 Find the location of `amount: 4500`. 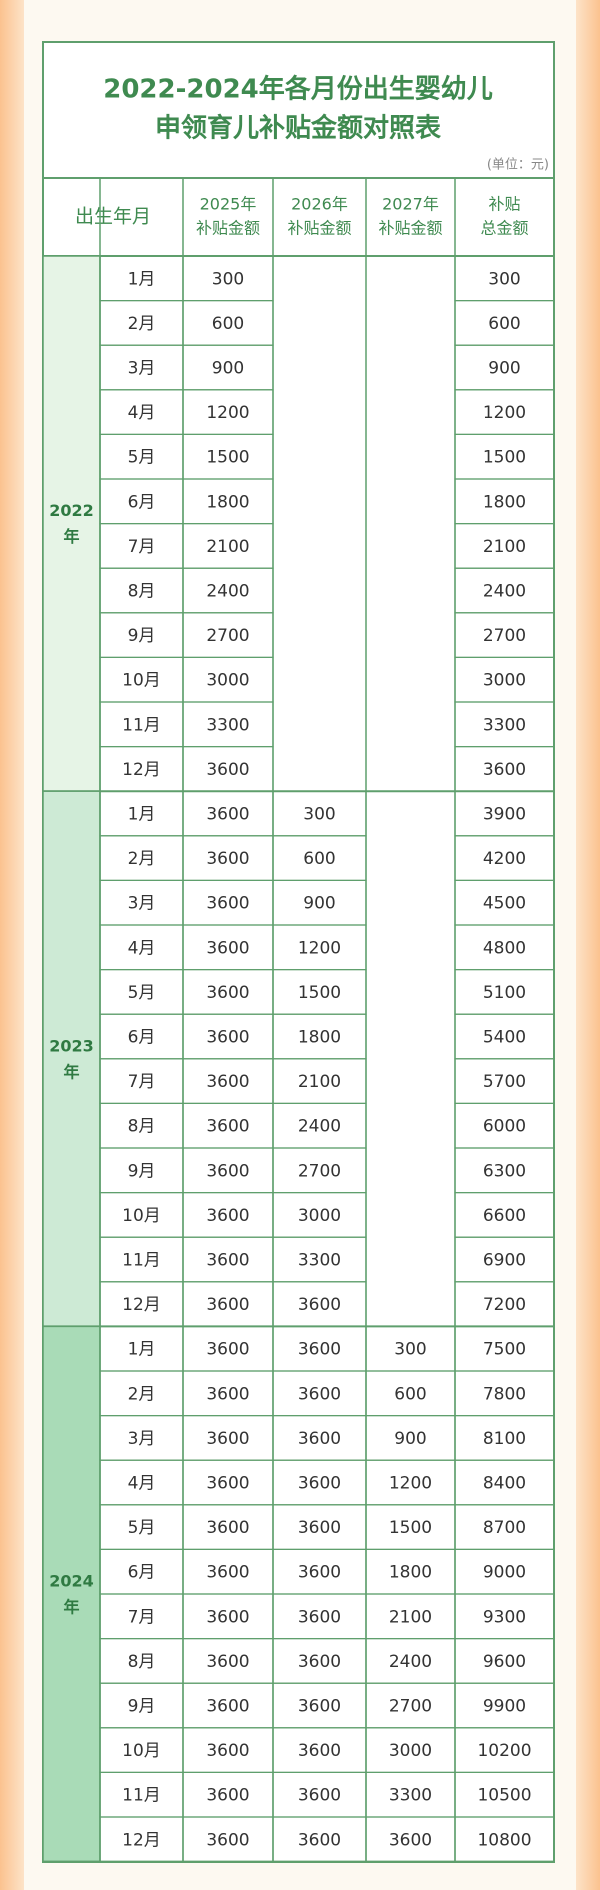

amount: 4500 is located at coordinates (504, 904).